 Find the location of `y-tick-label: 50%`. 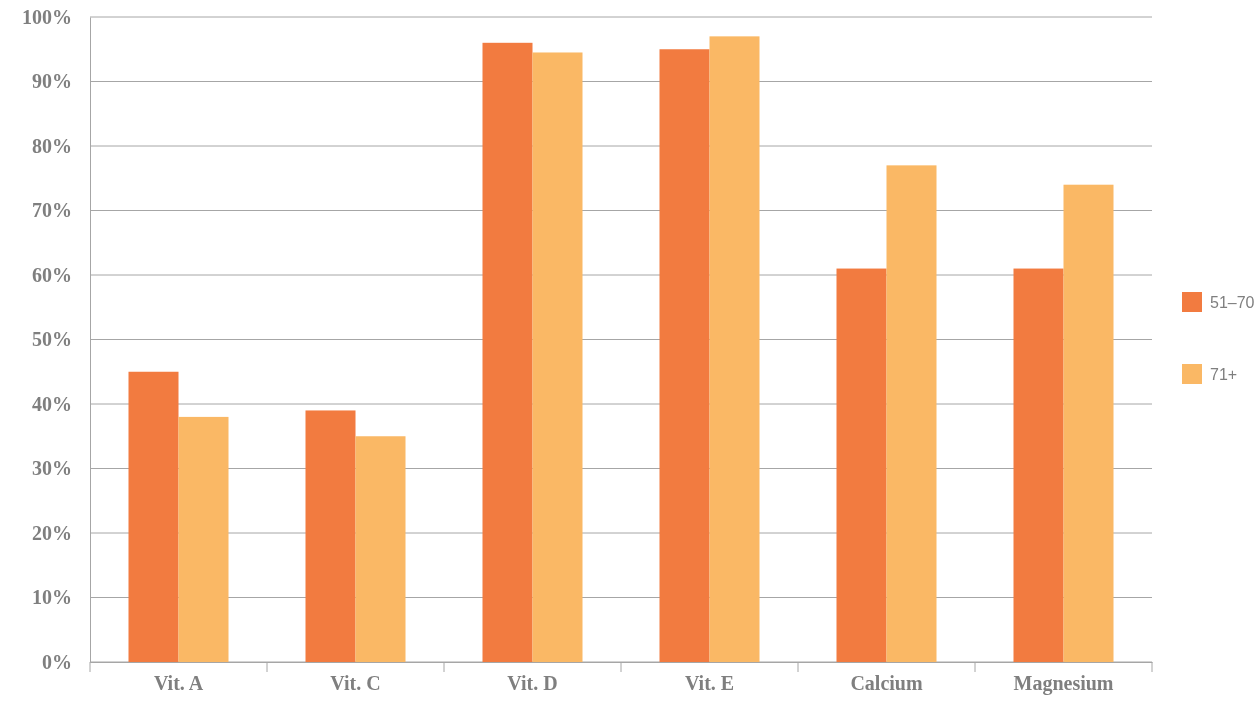

y-tick-label: 50% is located at coordinates (52, 339).